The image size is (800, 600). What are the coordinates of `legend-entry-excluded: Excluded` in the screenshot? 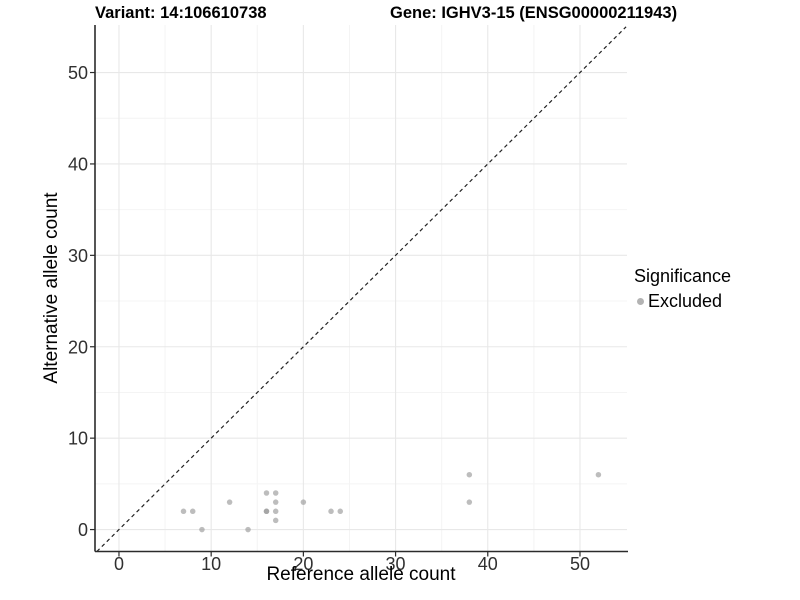 It's located at (684, 301).